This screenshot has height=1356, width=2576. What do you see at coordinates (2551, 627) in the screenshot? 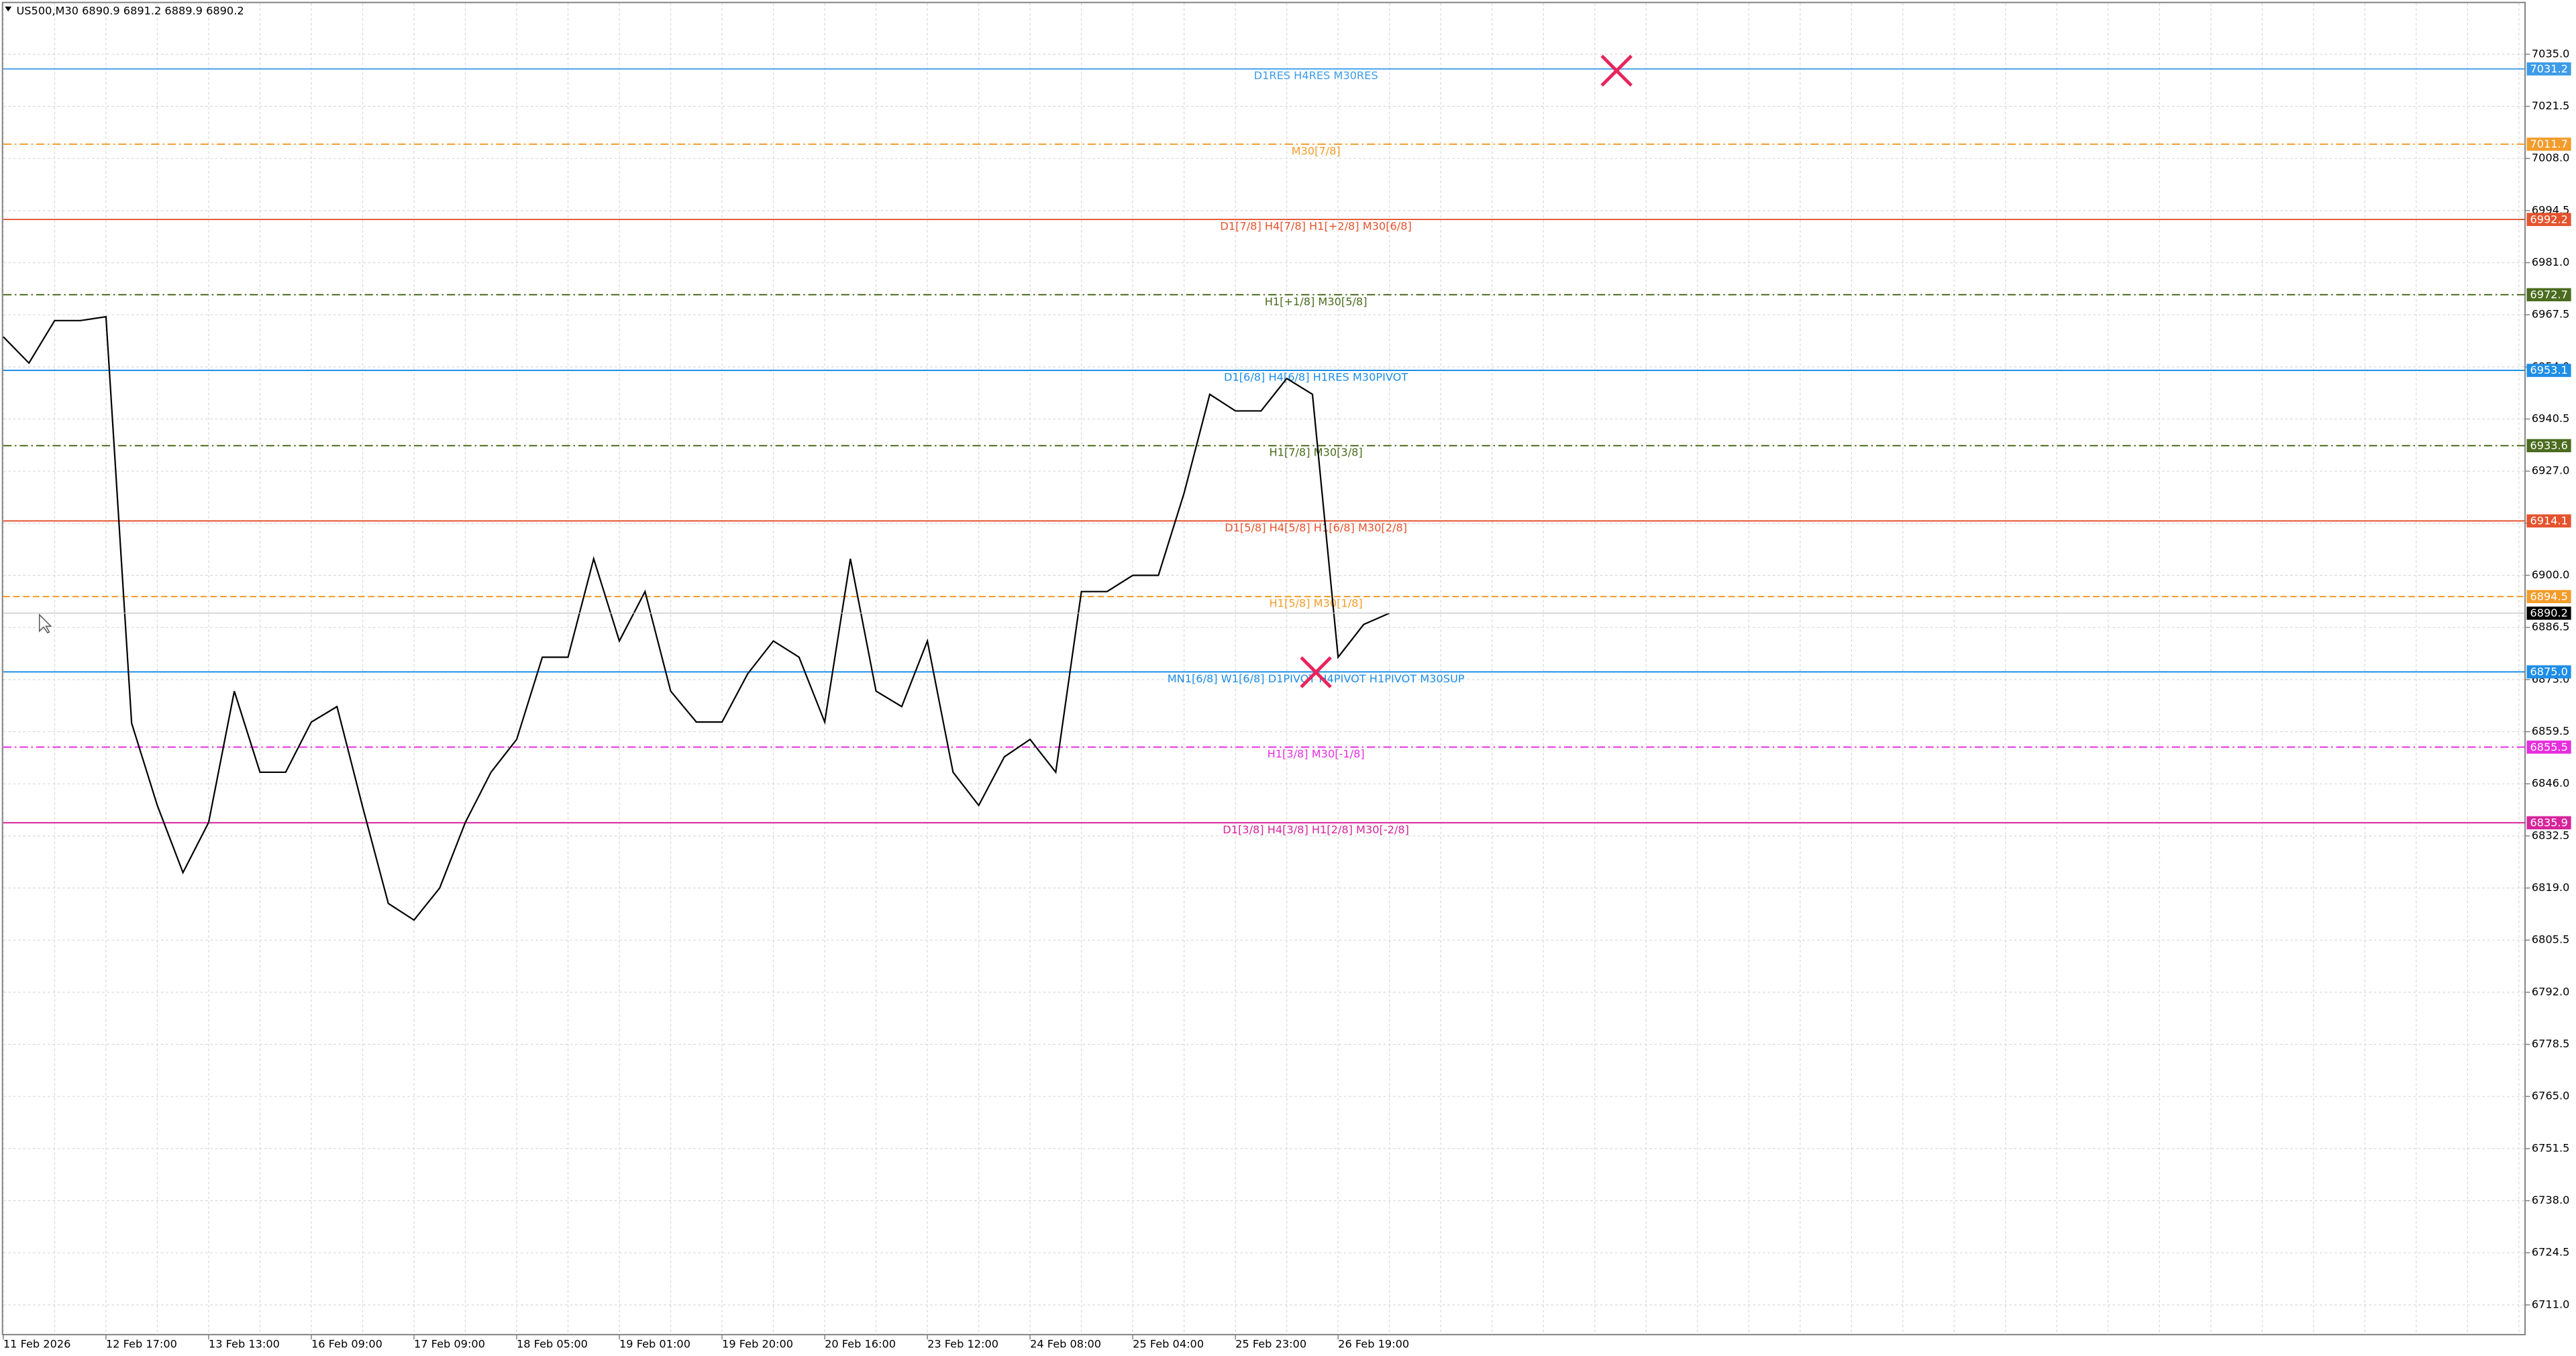
I see `y-tick-label: 6886.5` at bounding box center [2551, 627].